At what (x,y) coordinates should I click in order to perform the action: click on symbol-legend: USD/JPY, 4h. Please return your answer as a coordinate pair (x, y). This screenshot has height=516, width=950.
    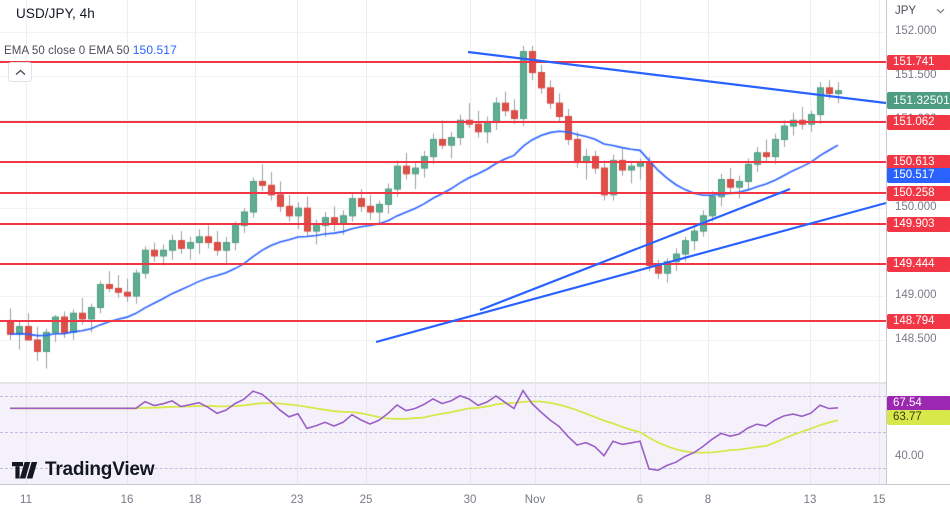
    Looking at the image, I should click on (55, 13).